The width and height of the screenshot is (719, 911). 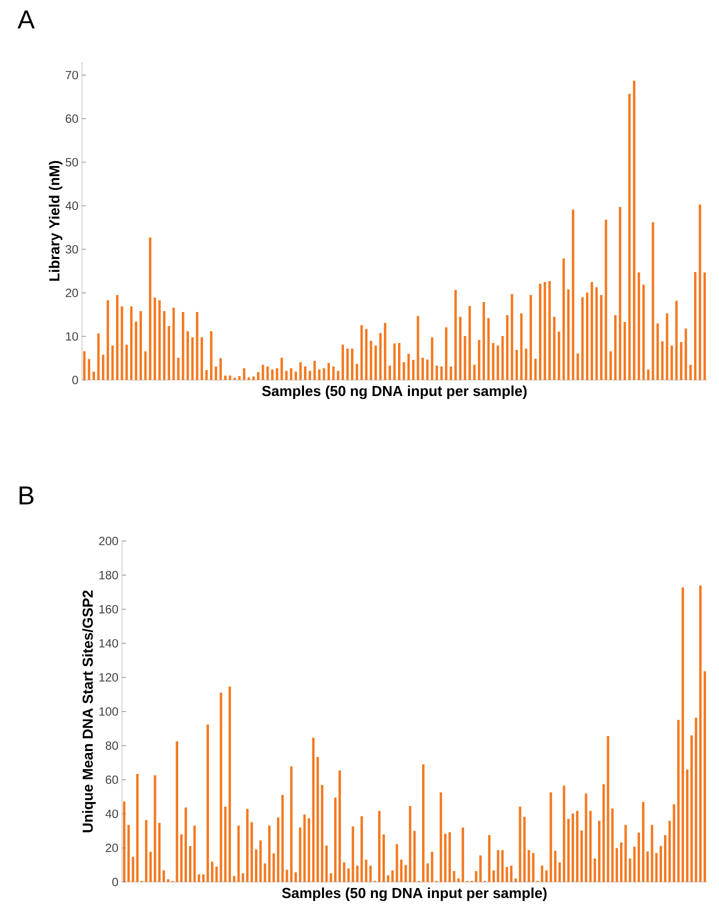 I want to click on y-tick-label: 120, so click(x=108, y=677).